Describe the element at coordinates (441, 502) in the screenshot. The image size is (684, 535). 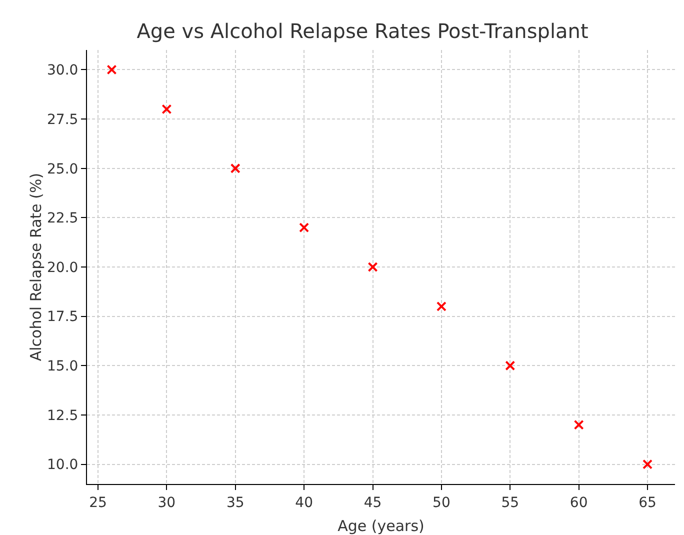
I see `x-tick-label: 50` at that location.